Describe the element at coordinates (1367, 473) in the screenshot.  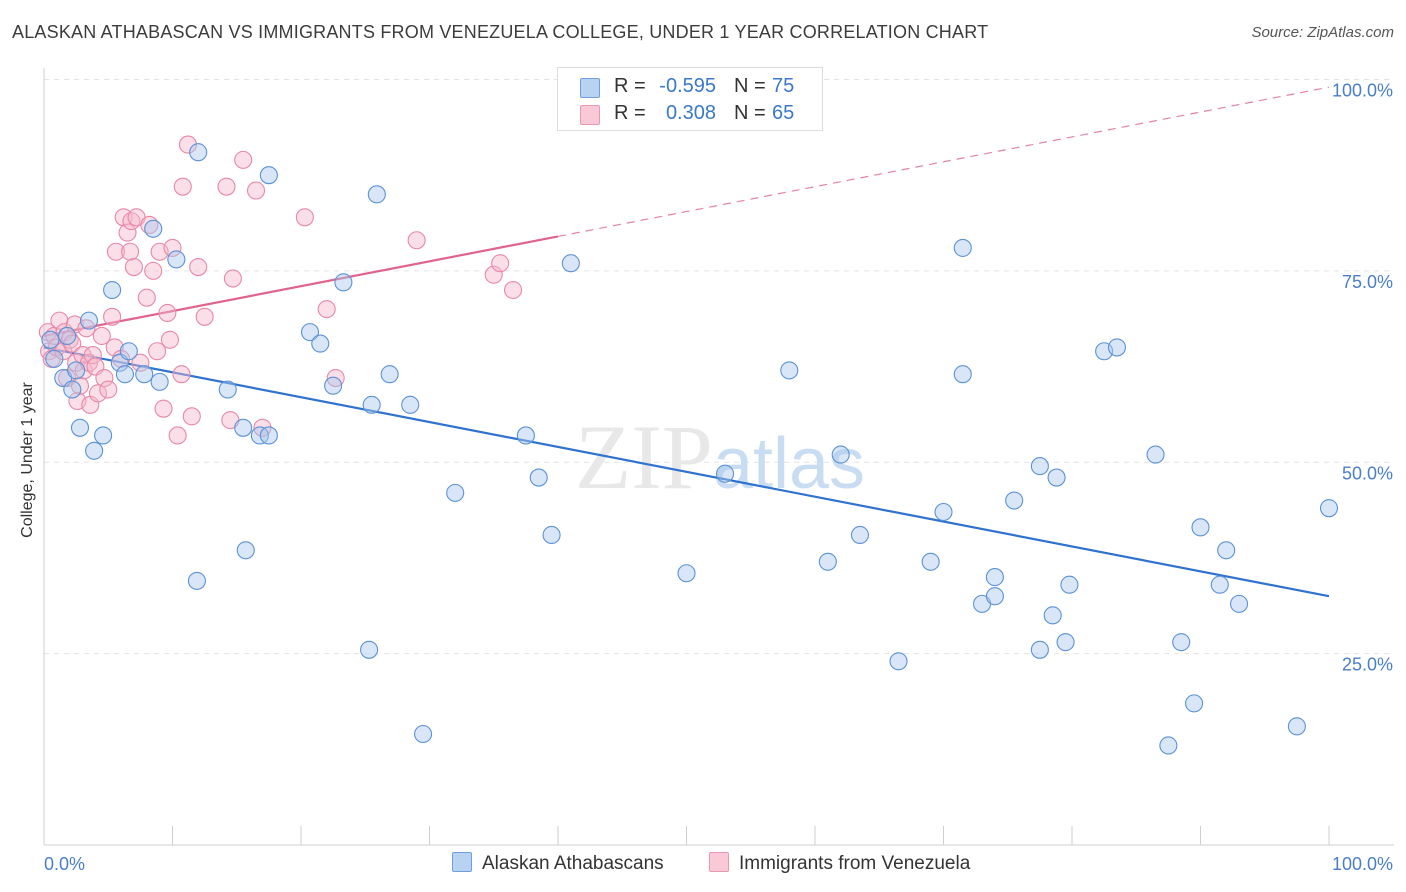
I see `y-tick-label: 50.0%` at that location.